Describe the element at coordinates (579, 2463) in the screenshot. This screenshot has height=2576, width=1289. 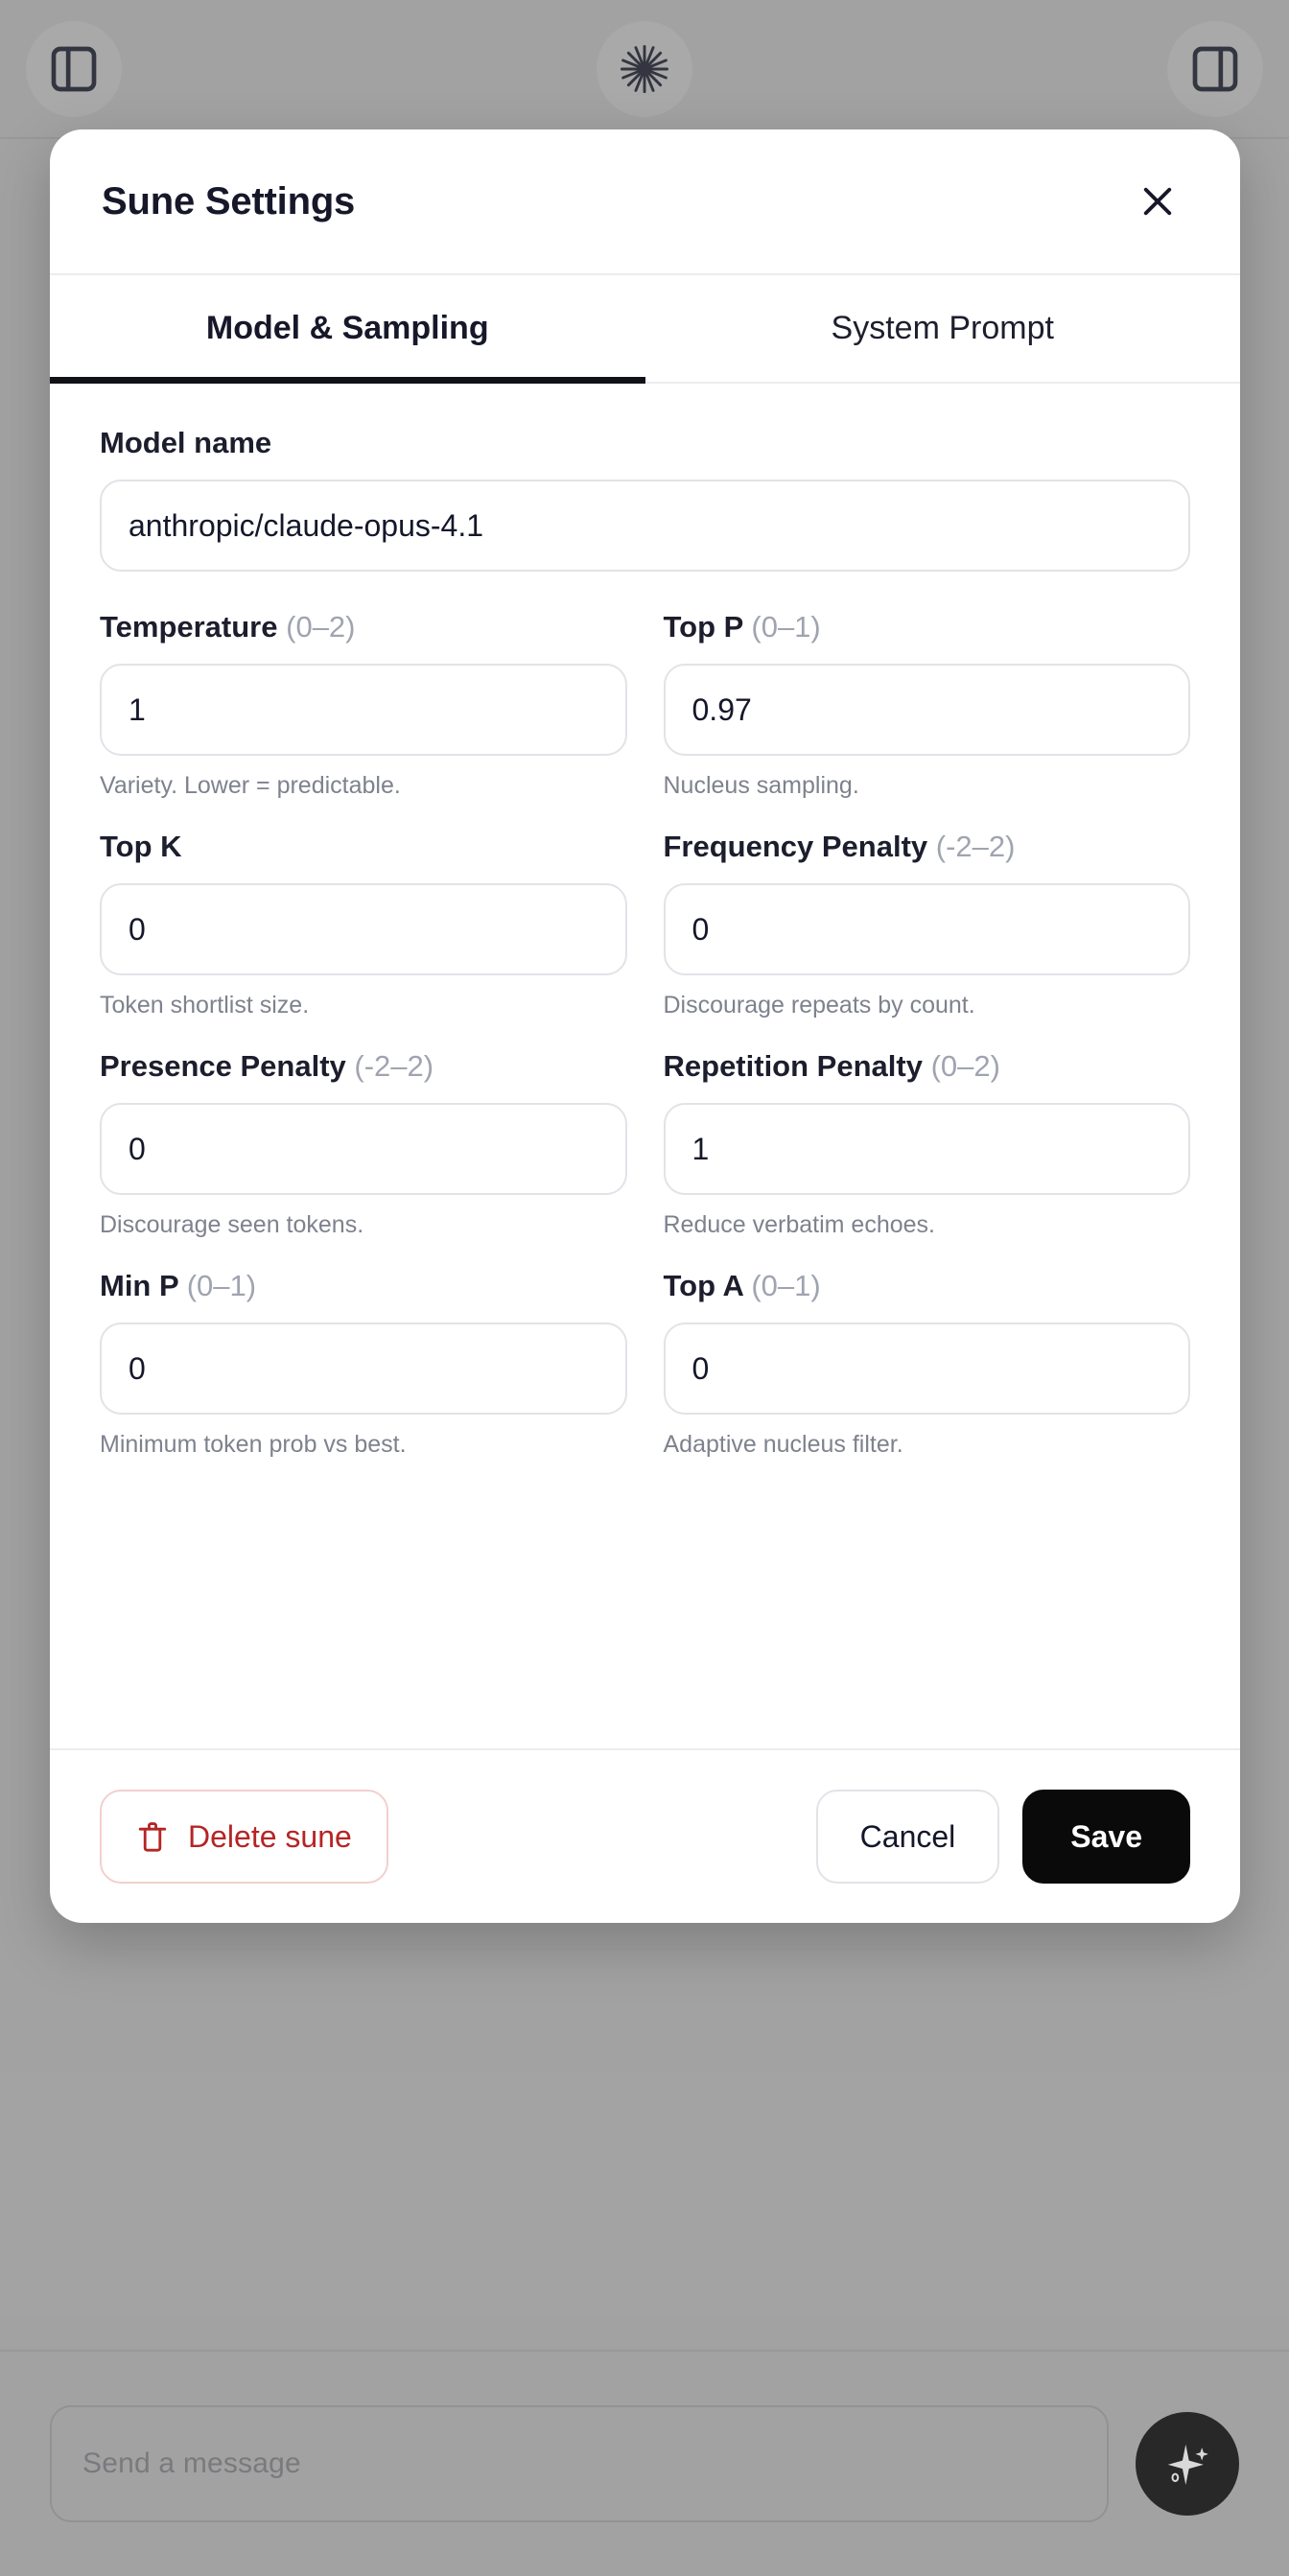
I see `message-input: Send a message` at that location.